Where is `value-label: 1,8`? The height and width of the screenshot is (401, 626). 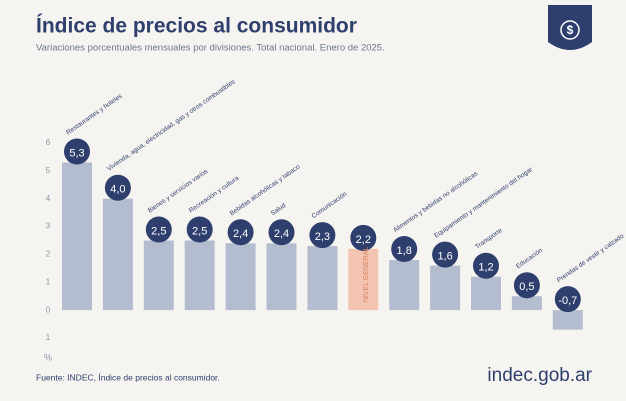
value-label: 1,8 is located at coordinates (404, 251).